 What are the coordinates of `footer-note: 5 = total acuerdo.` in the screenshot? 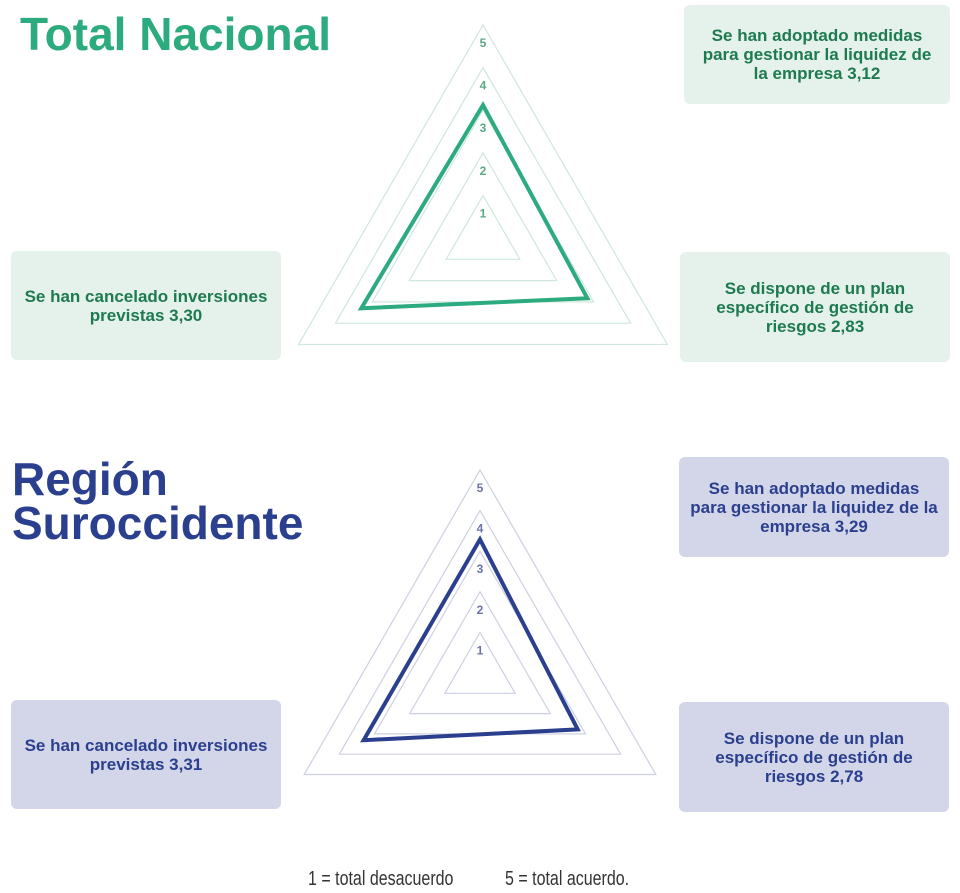 It's located at (567, 879).